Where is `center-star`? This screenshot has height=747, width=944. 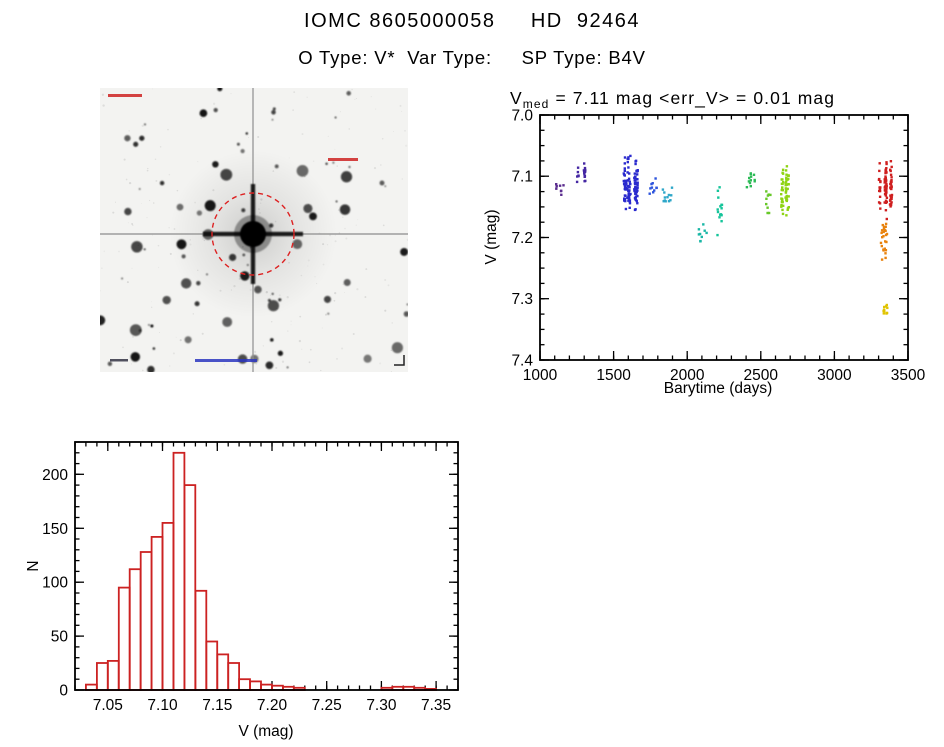 center-star is located at coordinates (253, 234).